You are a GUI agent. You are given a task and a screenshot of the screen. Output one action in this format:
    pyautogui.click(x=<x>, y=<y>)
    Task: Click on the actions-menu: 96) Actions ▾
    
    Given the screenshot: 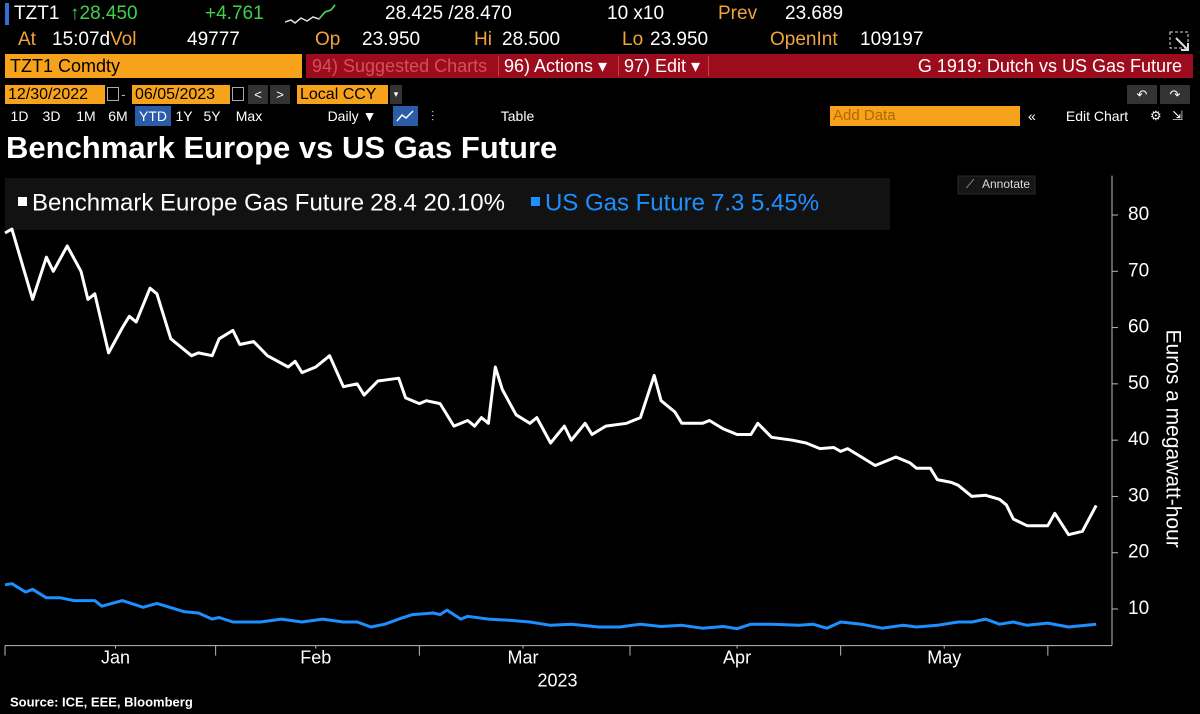 What is the action you would take?
    pyautogui.click(x=556, y=66)
    